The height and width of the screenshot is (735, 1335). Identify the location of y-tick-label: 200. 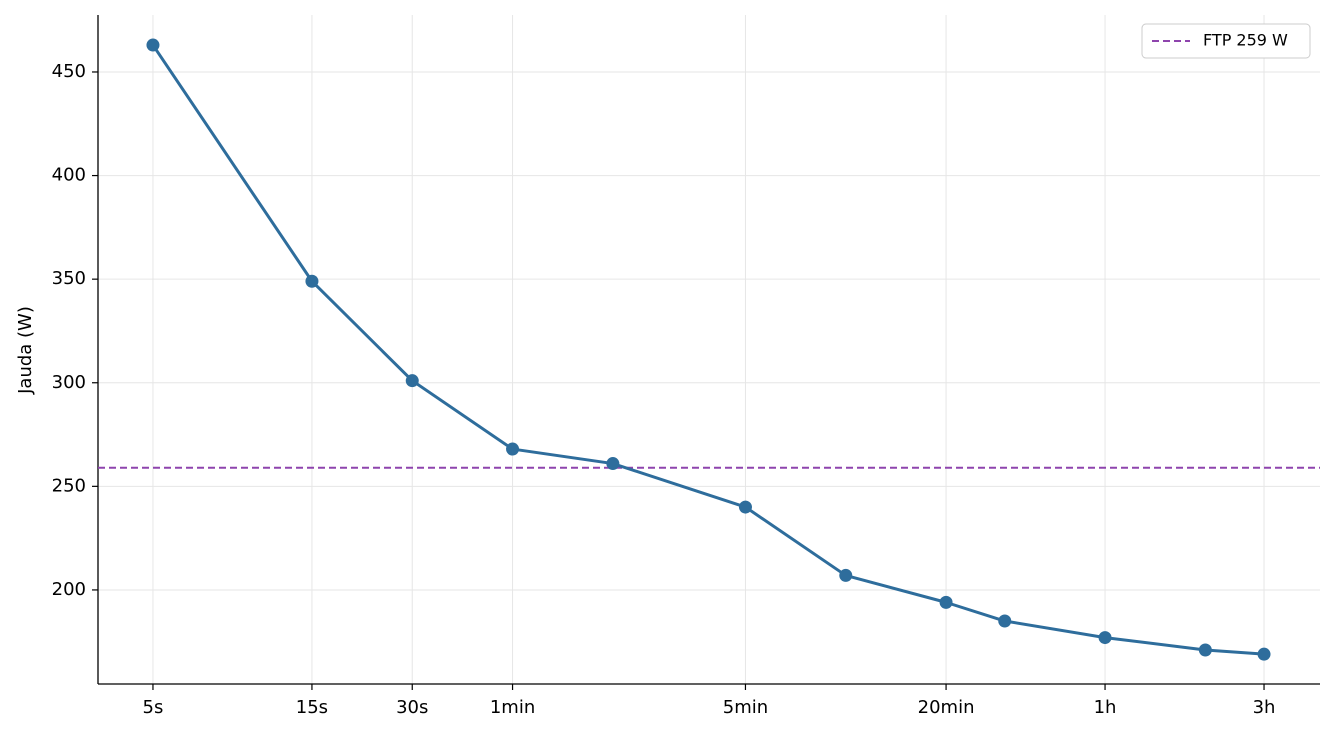
(69, 589).